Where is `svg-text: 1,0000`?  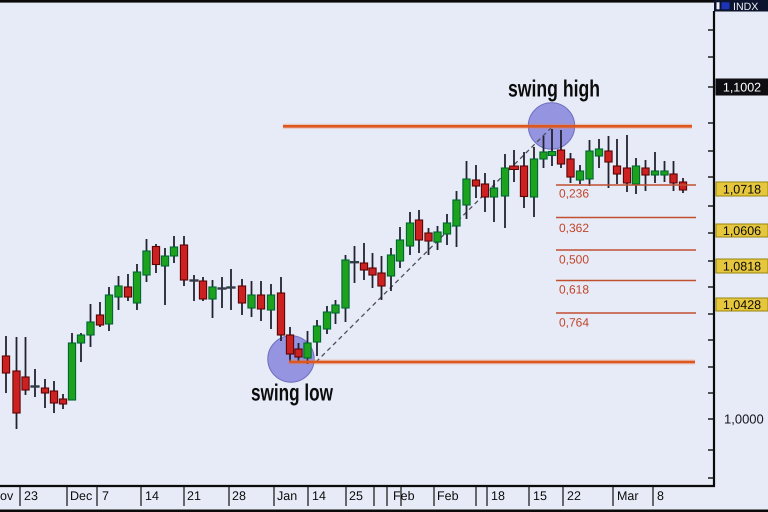
svg-text: 1,0000 is located at coordinates (744, 419).